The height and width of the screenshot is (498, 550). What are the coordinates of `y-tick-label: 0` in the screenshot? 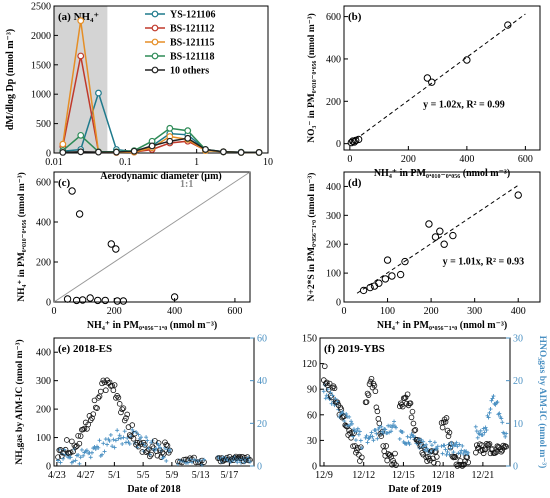 It's located at (314, 467).